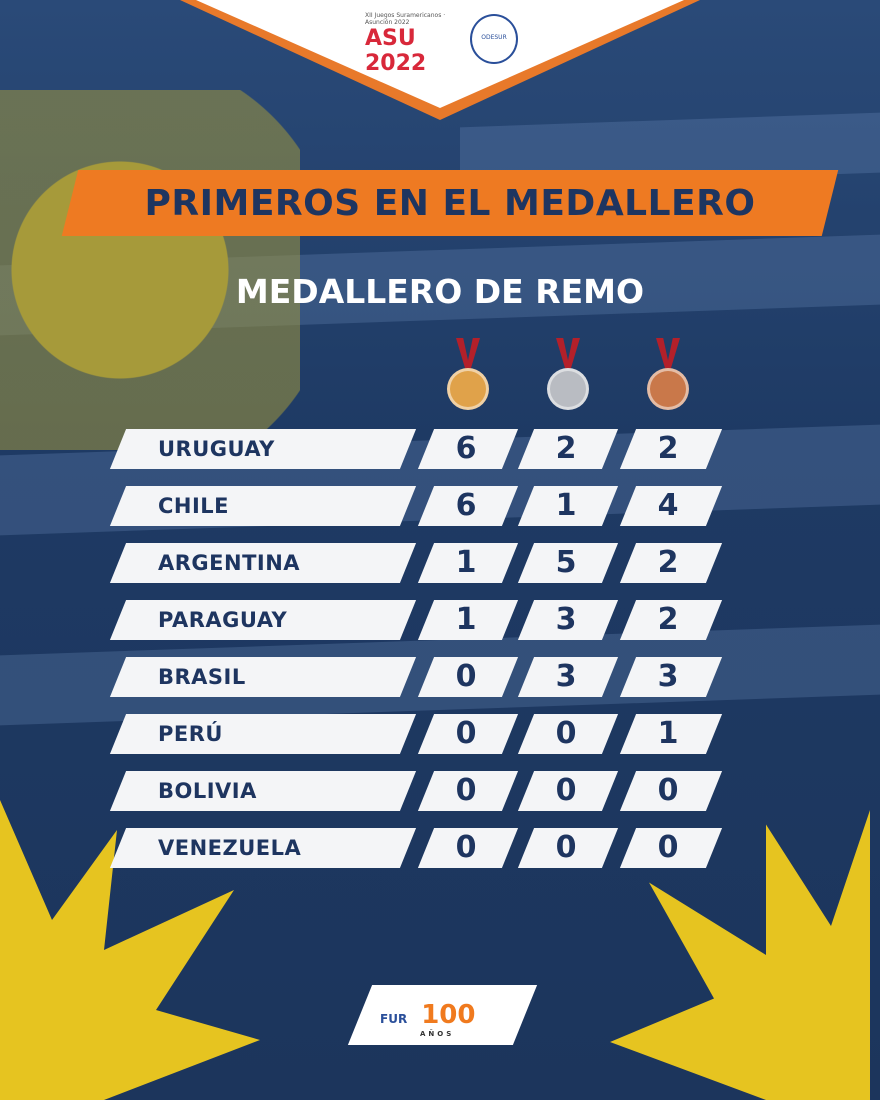  What do you see at coordinates (194, 506) in the screenshot?
I see `country-name: CHILE` at bounding box center [194, 506].